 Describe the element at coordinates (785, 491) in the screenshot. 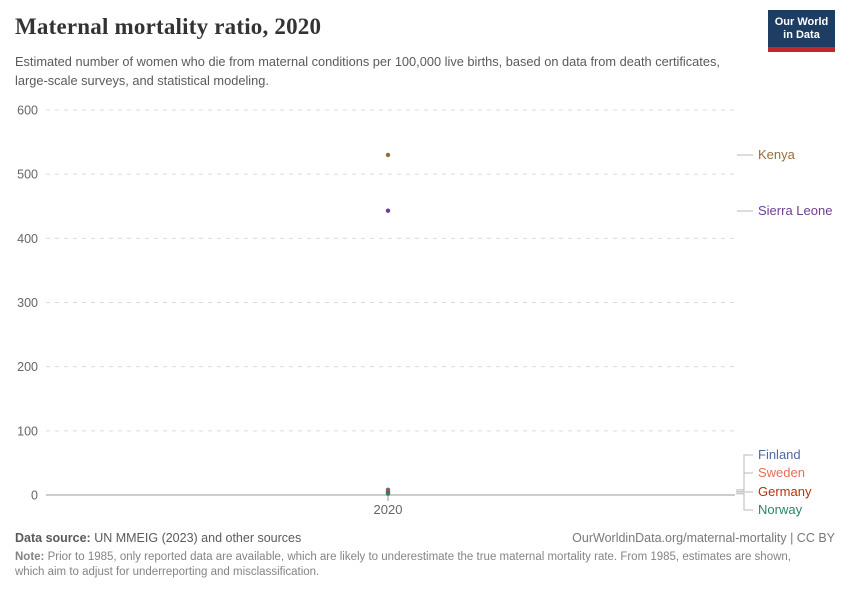

I see `series-label-germany: Germany` at that location.